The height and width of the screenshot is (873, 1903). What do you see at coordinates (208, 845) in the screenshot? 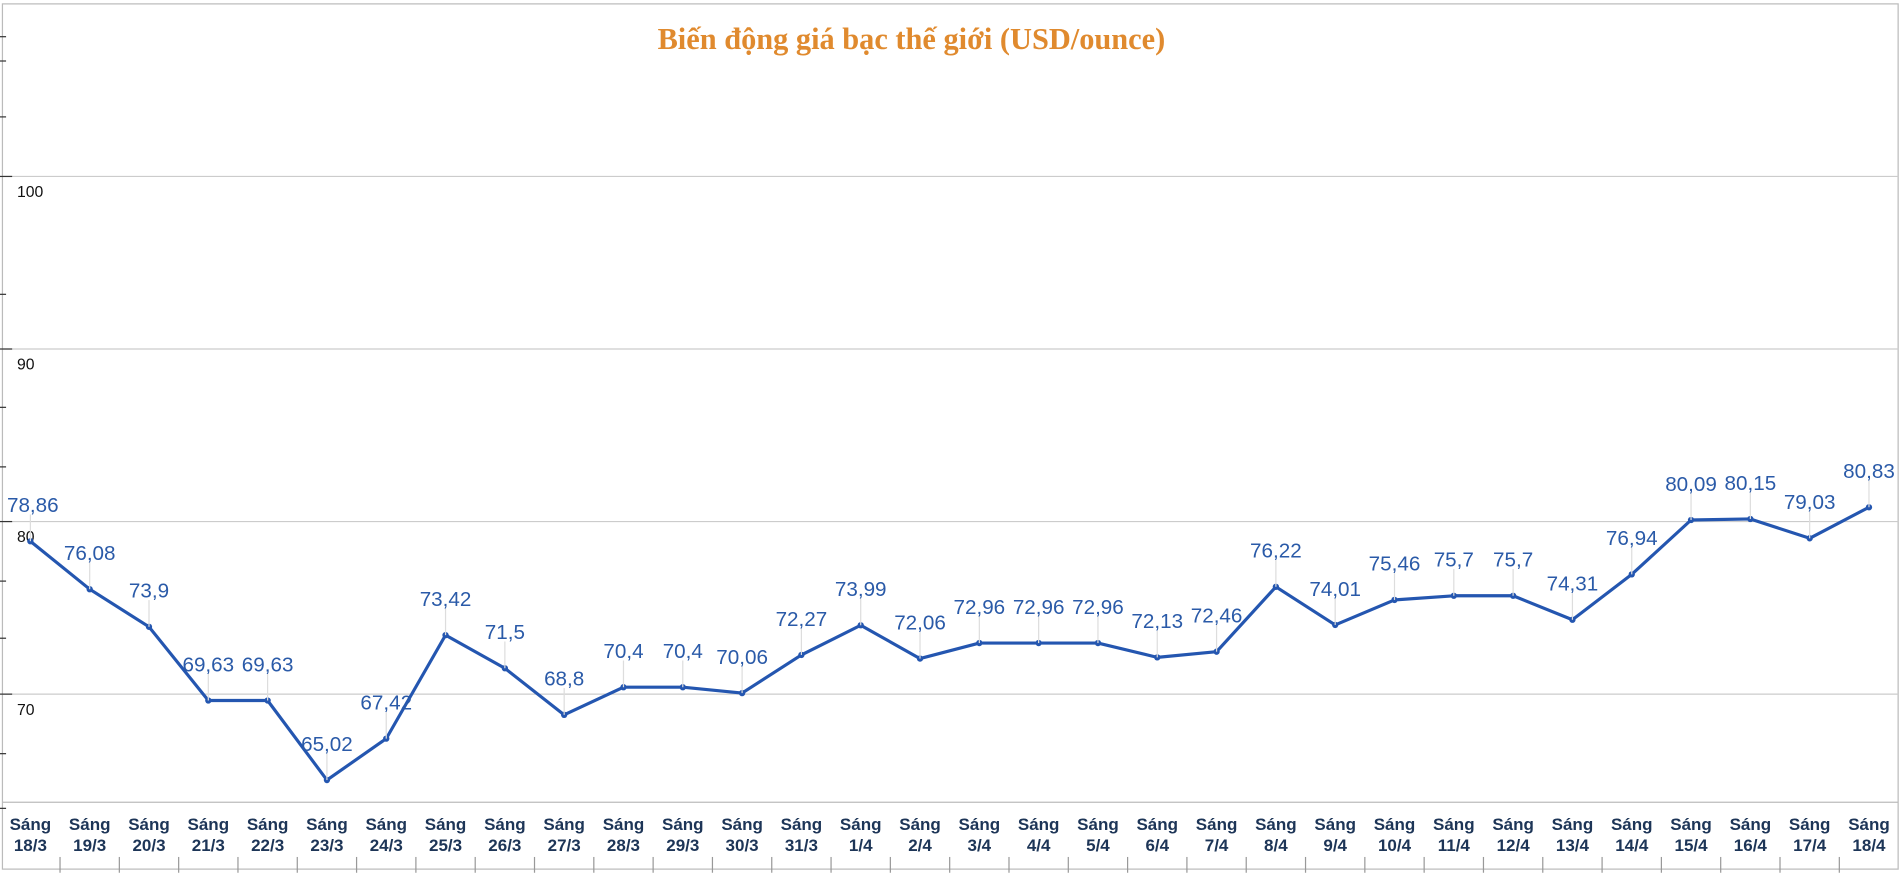
I see `x-tick-label: 21/3` at bounding box center [208, 845].